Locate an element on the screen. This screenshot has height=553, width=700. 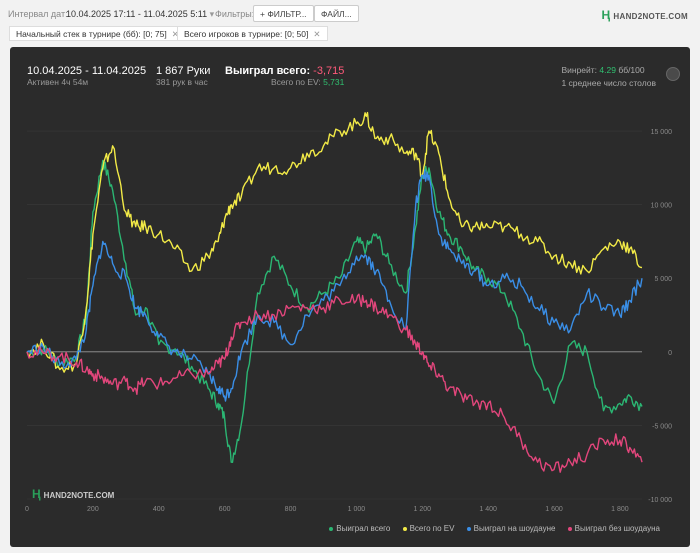
legend-label: Всего по EV is located at coordinates (432, 528).